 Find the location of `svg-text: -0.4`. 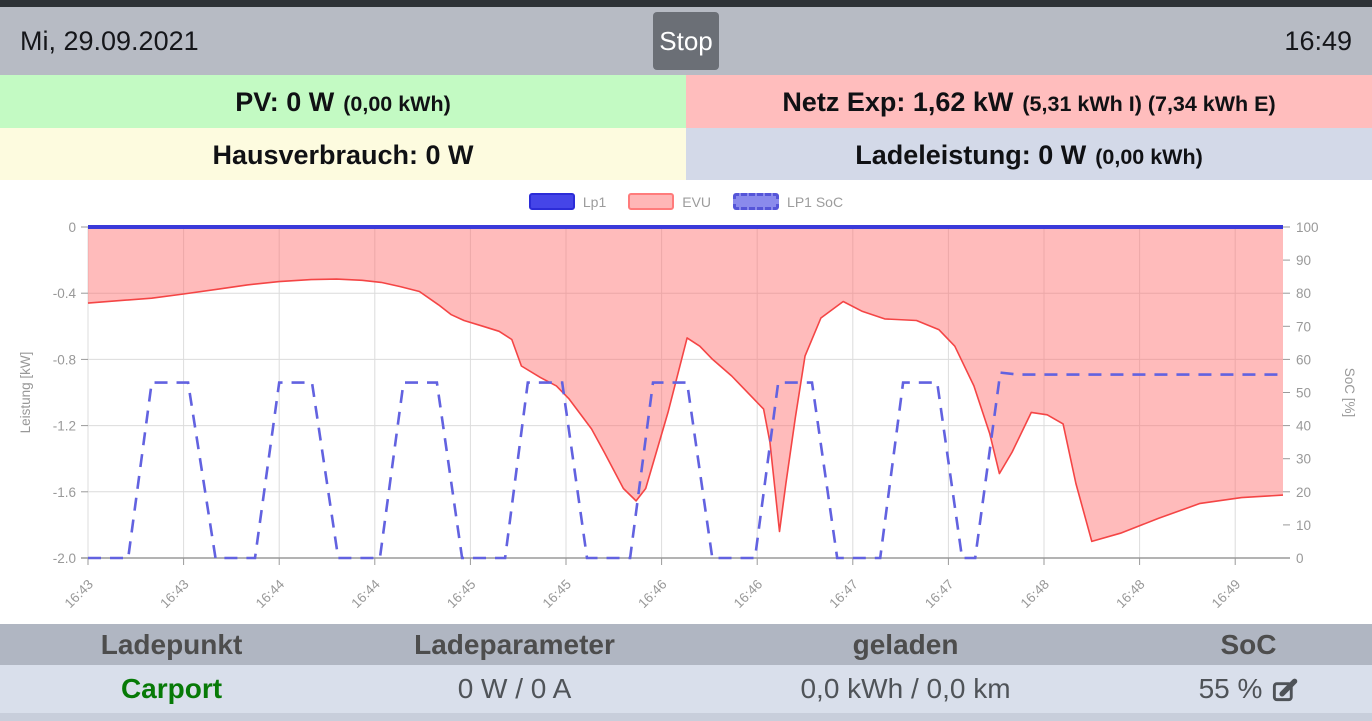

svg-text: -0.4 is located at coordinates (65, 293).